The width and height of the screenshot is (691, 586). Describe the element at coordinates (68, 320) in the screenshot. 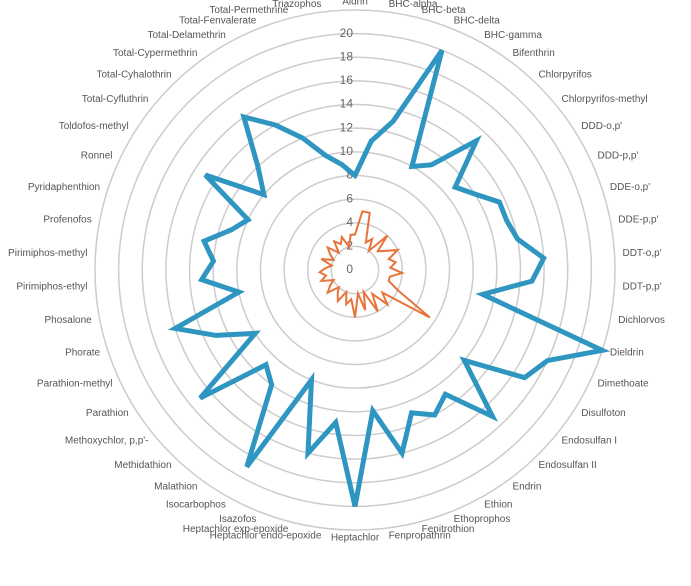

I see `category-label: Phosalone` at that location.